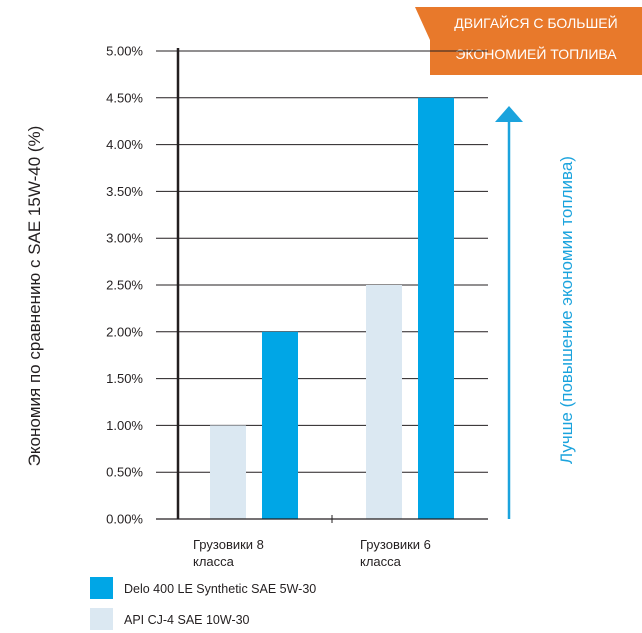 The image size is (642, 633). I want to click on y-tick-label: 1.50%, so click(124, 378).